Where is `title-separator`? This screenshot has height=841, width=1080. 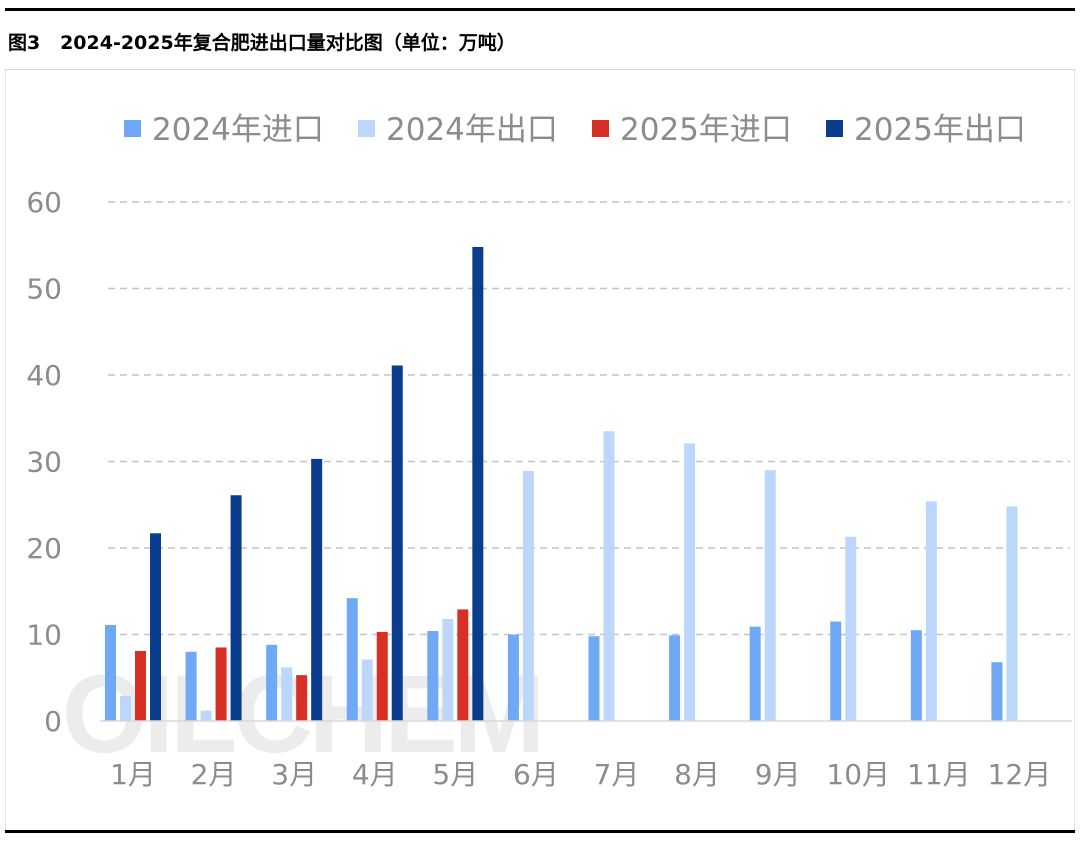 title-separator is located at coordinates (540, 69).